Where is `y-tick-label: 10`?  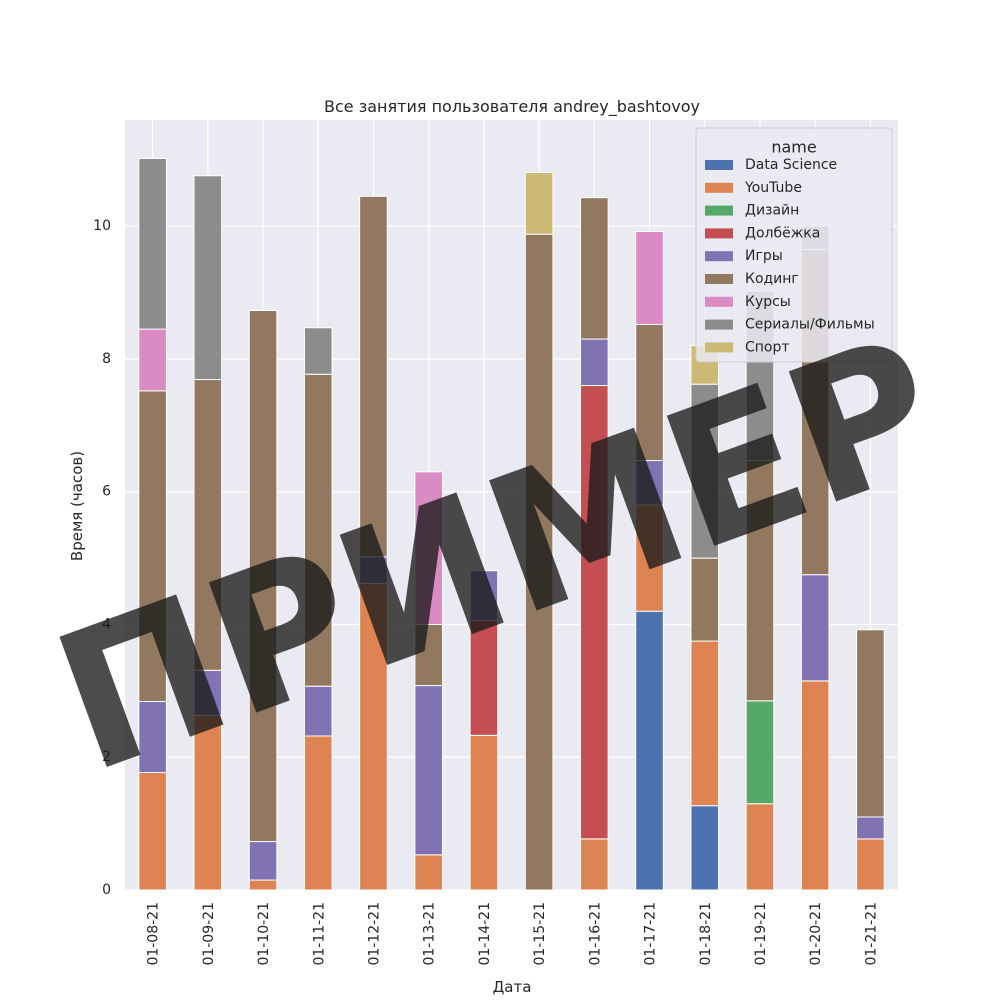 y-tick-label: 10 is located at coordinates (102, 226).